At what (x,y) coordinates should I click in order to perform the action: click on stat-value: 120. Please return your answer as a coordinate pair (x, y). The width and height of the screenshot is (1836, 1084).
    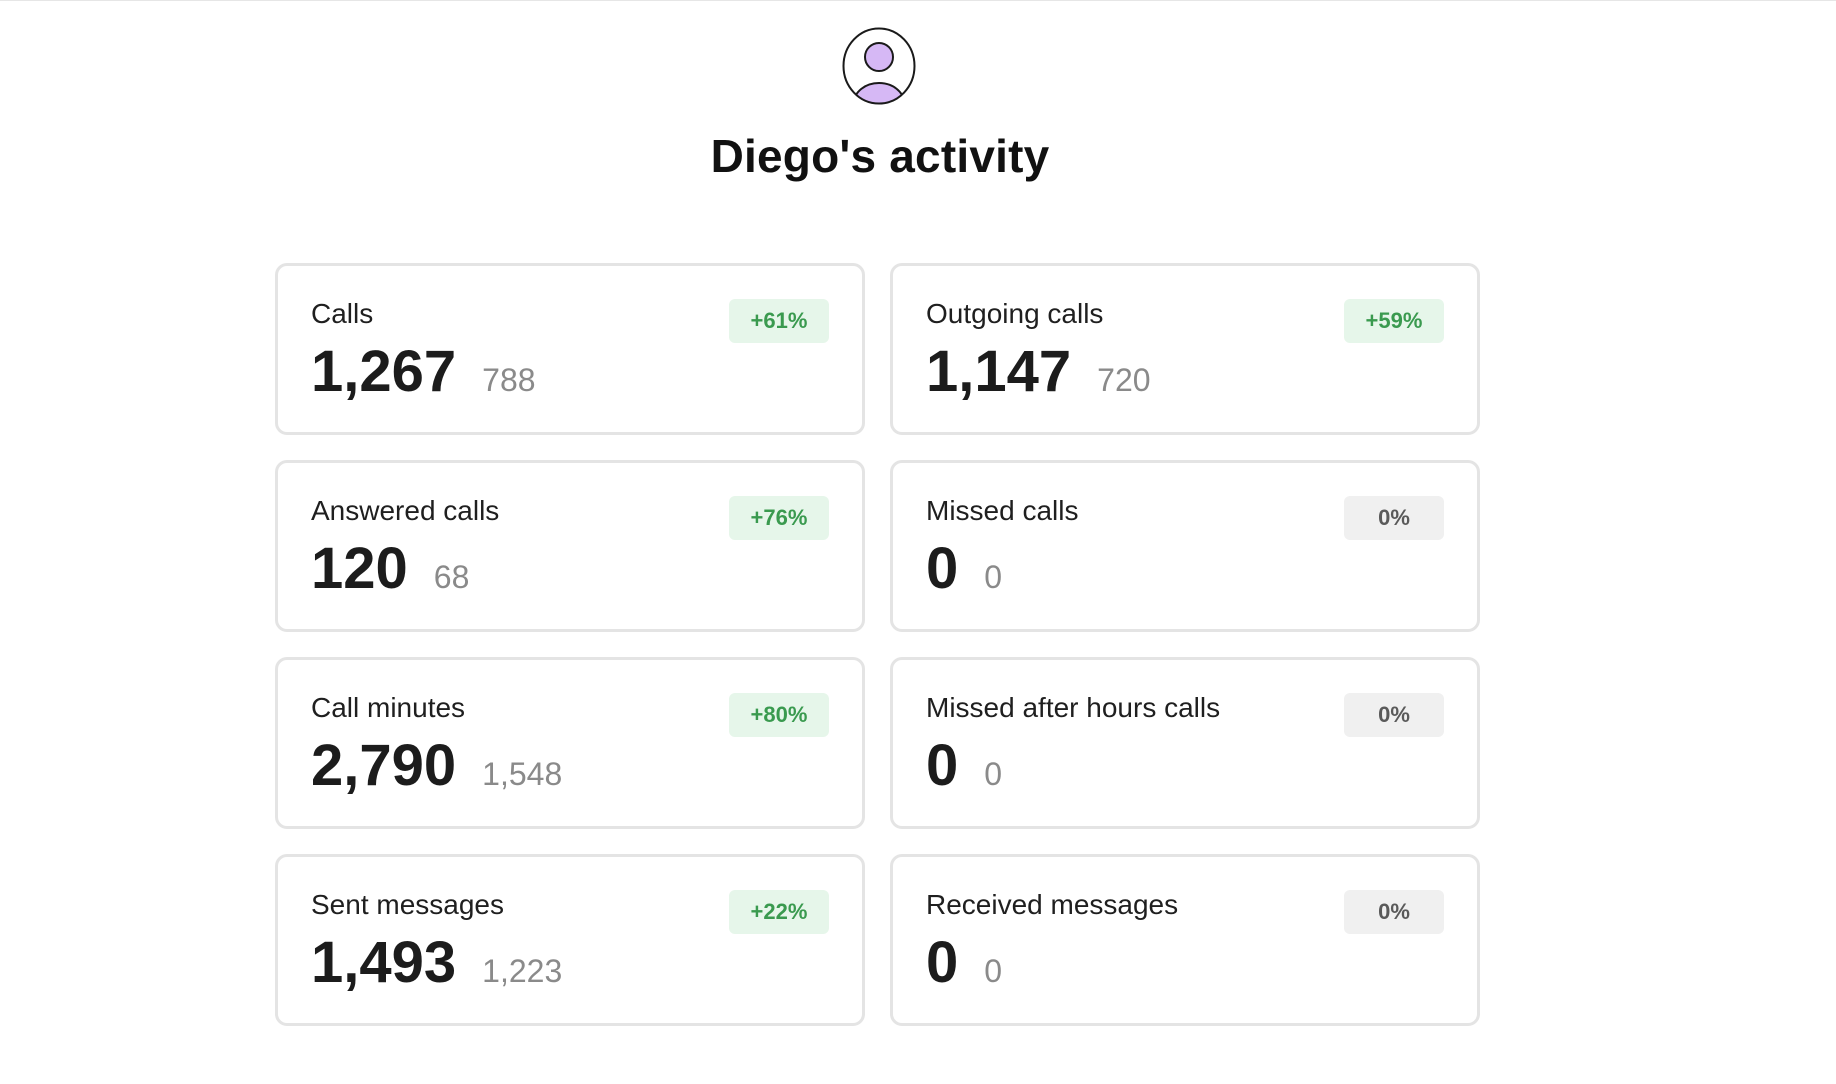
    Looking at the image, I should click on (359, 568).